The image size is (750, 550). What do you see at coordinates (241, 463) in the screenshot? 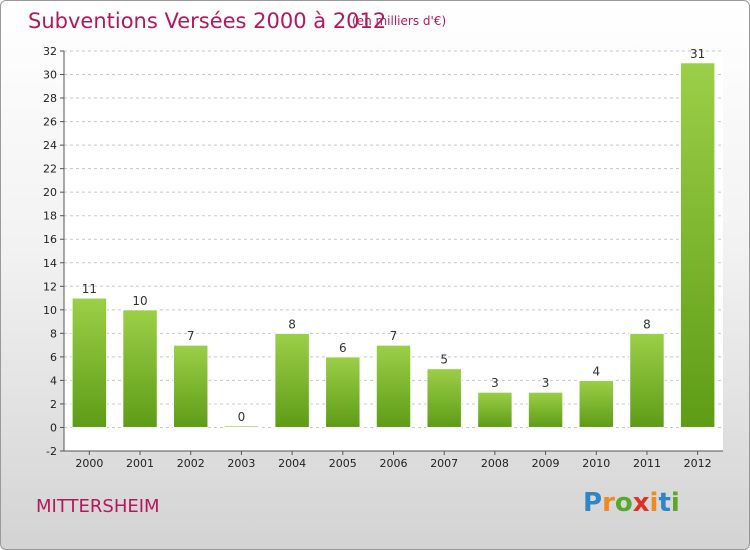
I see `x-tick-label: 2003` at bounding box center [241, 463].